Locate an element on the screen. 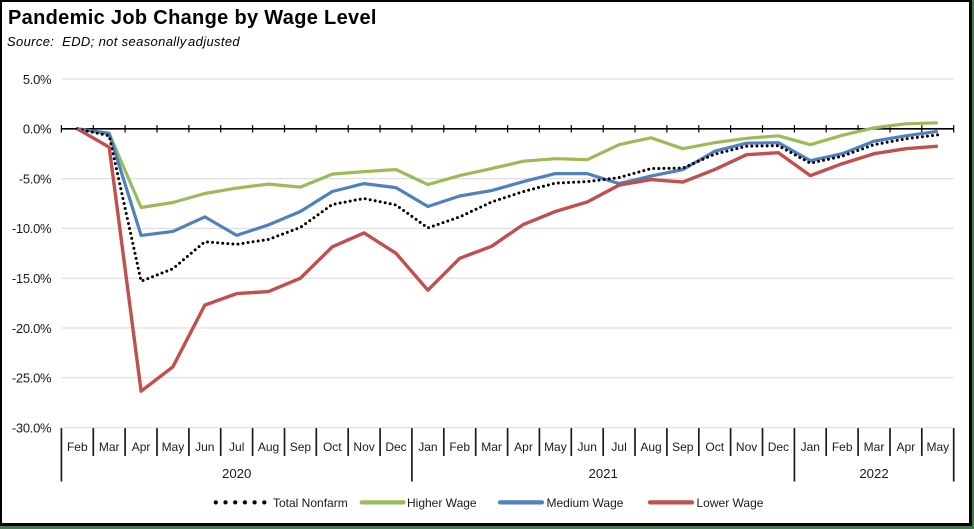 The width and height of the screenshot is (974, 529). svg-text: Total Nonfarm is located at coordinates (310, 503).